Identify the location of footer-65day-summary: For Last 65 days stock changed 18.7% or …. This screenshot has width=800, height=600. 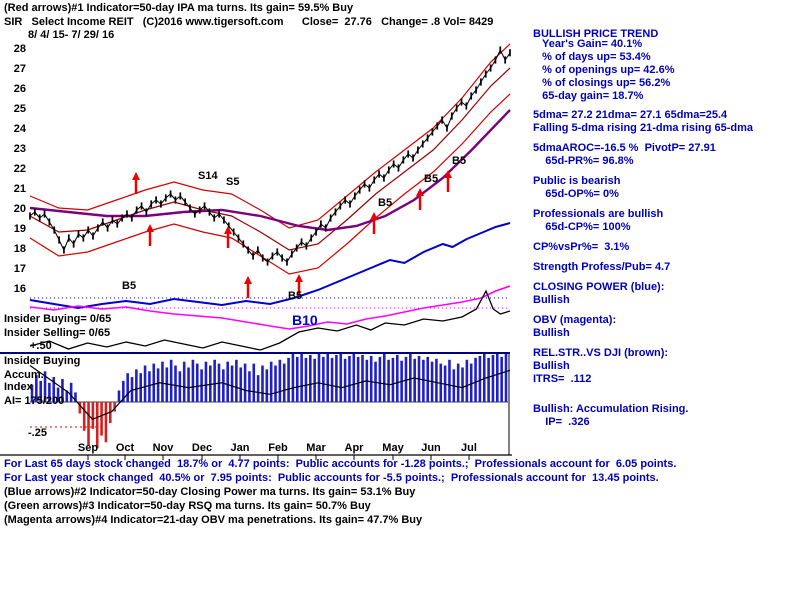
(340, 464).